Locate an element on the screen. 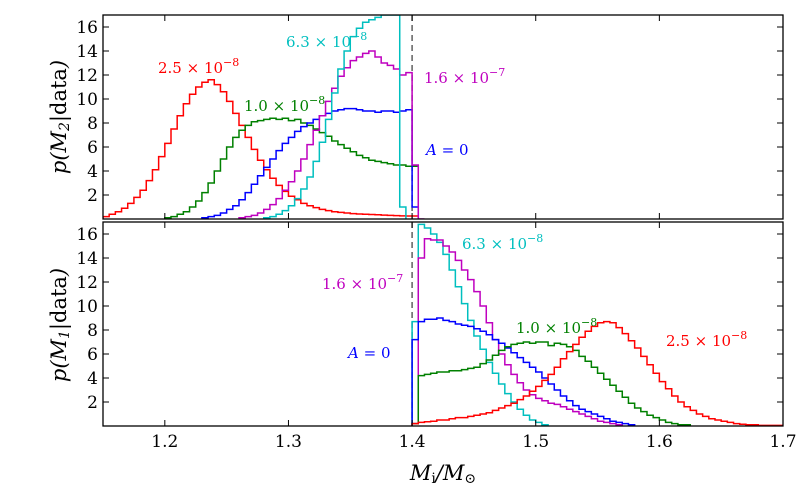  x-tick-label: 1.4 is located at coordinates (412, 442).